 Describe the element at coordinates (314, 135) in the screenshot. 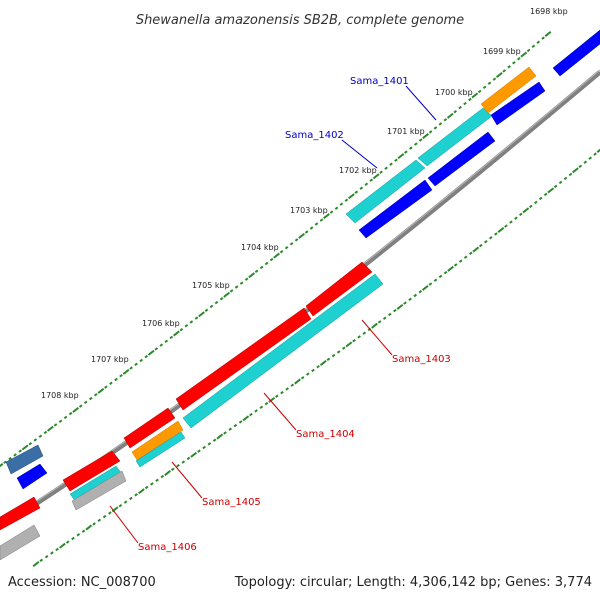

I see `gene-label-sama-1402: Sama_1402` at that location.